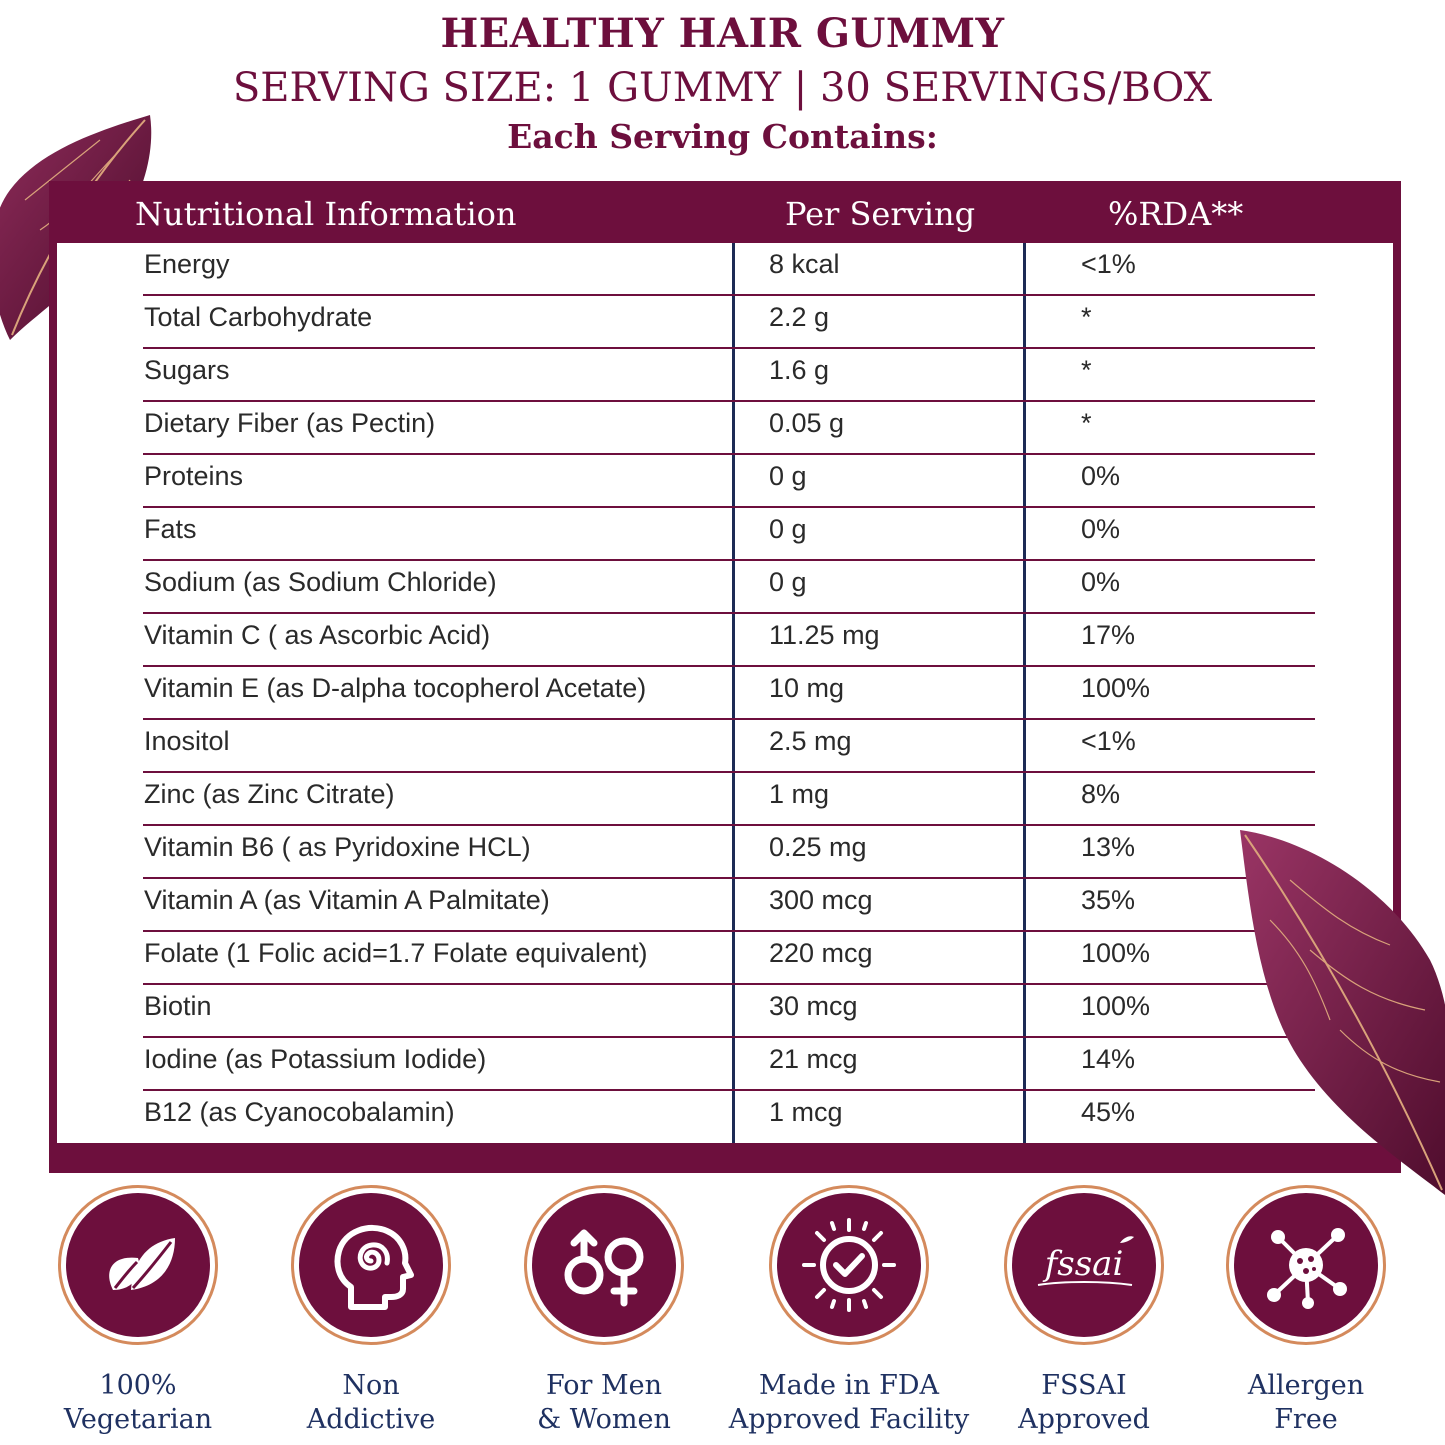 Image resolution: width=1445 pixels, height=1445 pixels. Describe the element at coordinates (326, 214) in the screenshot. I see `column-header-nutrition: Nutritional Information` at that location.